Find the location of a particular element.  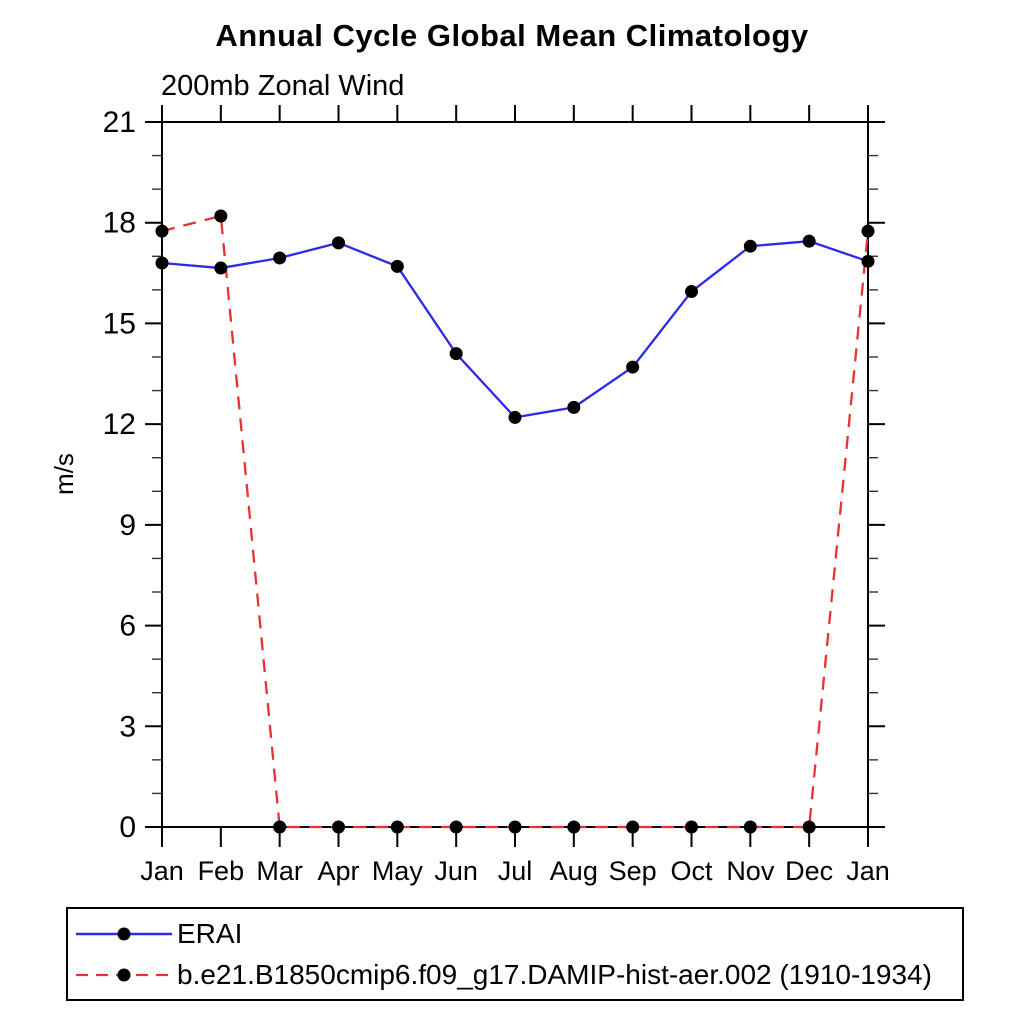

x-tick-label: Aug is located at coordinates (574, 871).